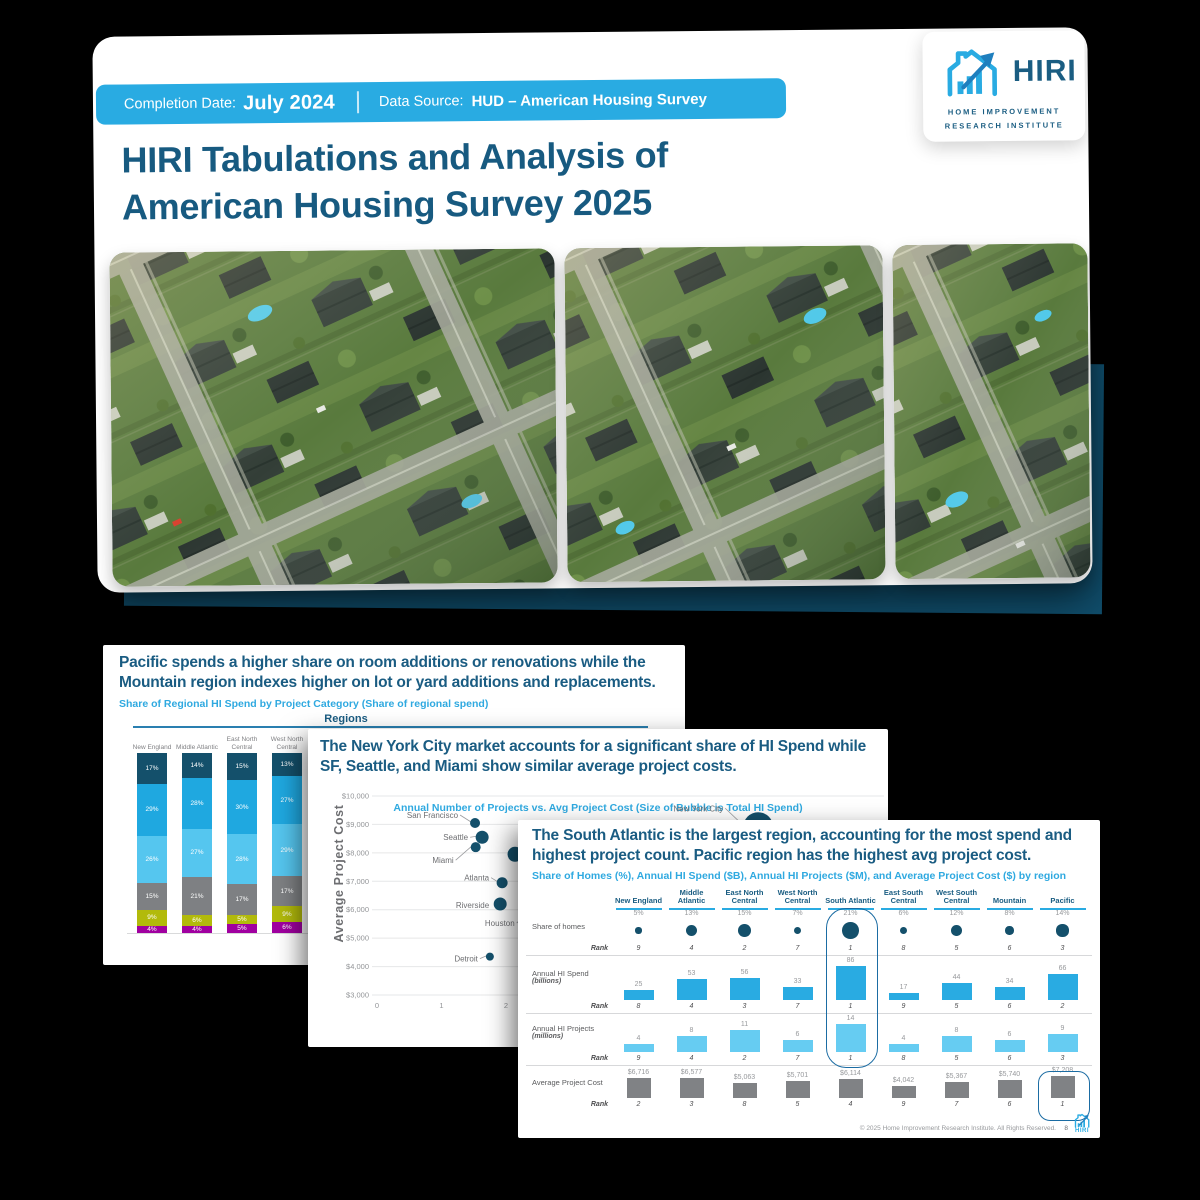  Describe the element at coordinates (289, 102) in the screenshot. I see `completion-date-value: July 2024` at that location.